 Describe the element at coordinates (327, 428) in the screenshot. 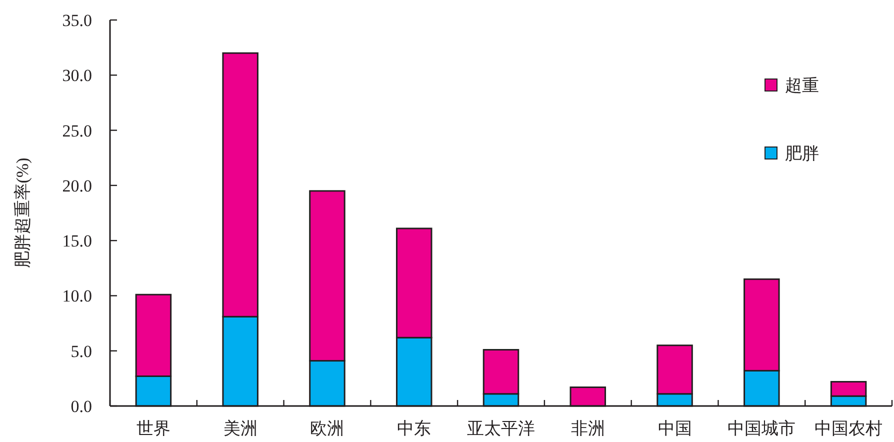

I see `x-tick-label: 欧洲` at that location.